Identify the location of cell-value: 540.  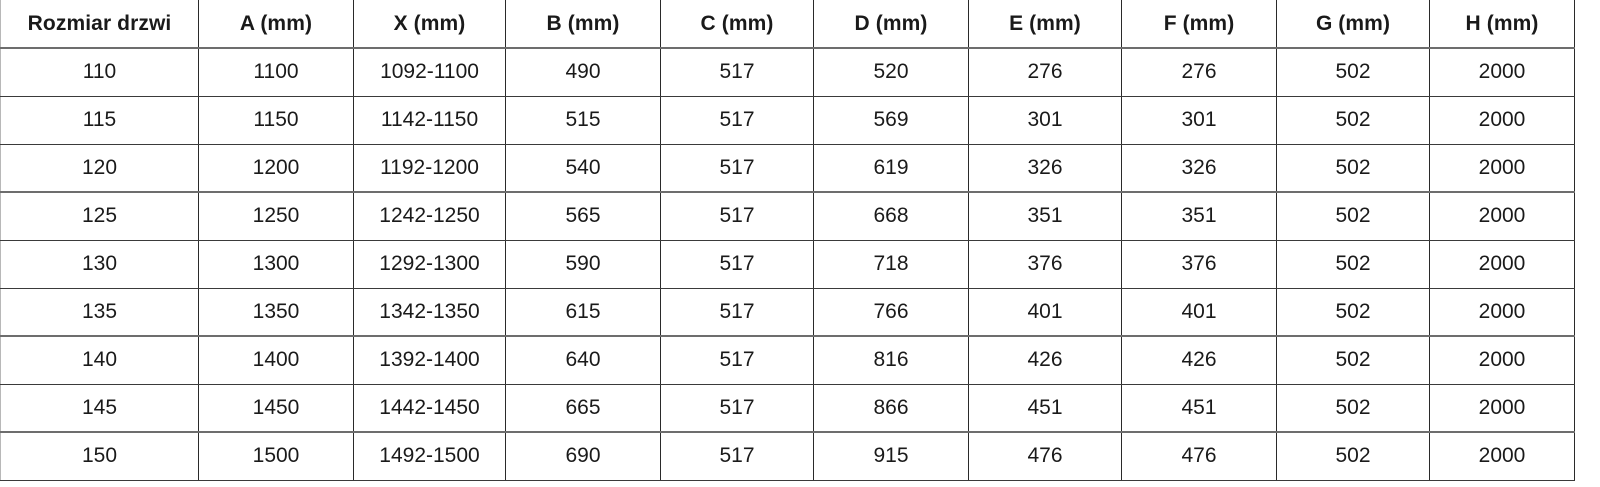
(583, 168).